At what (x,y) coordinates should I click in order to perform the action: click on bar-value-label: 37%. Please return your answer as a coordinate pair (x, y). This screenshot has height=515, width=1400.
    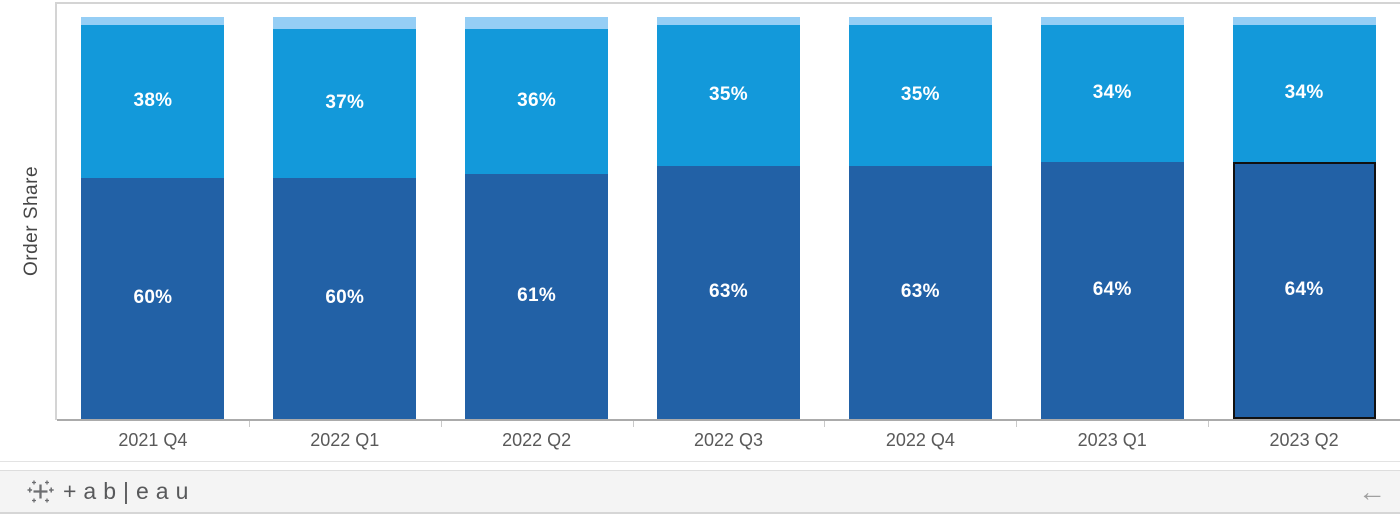
    Looking at the image, I should click on (345, 103).